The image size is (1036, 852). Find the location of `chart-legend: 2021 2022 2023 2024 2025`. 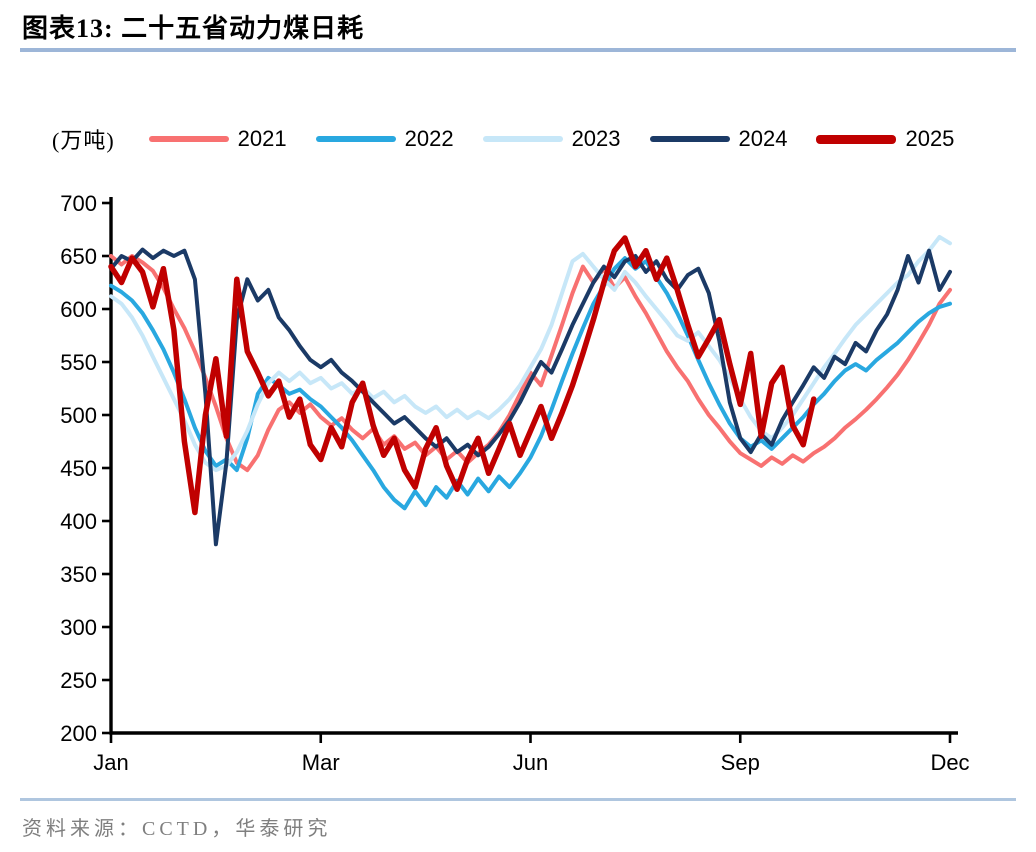

chart-legend: 2021 2022 2023 2024 2025 is located at coordinates (566, 139).